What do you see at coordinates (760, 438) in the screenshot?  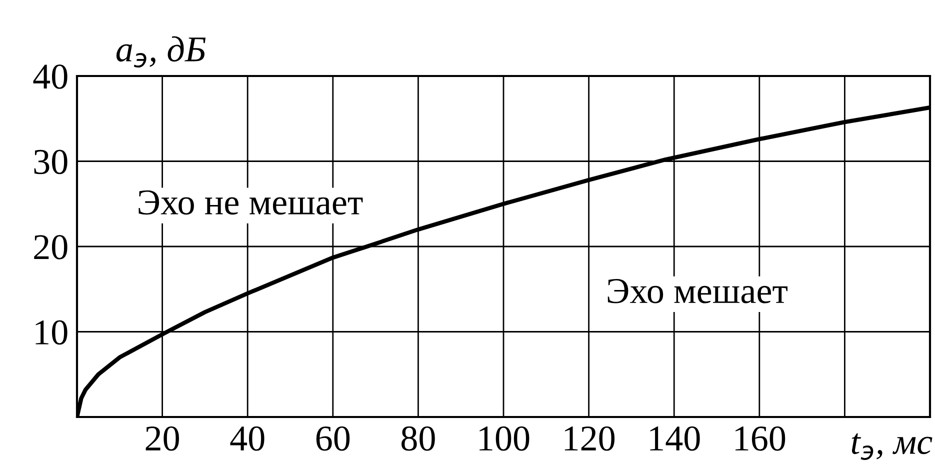 I see `x-tick-label: 160` at bounding box center [760, 438].